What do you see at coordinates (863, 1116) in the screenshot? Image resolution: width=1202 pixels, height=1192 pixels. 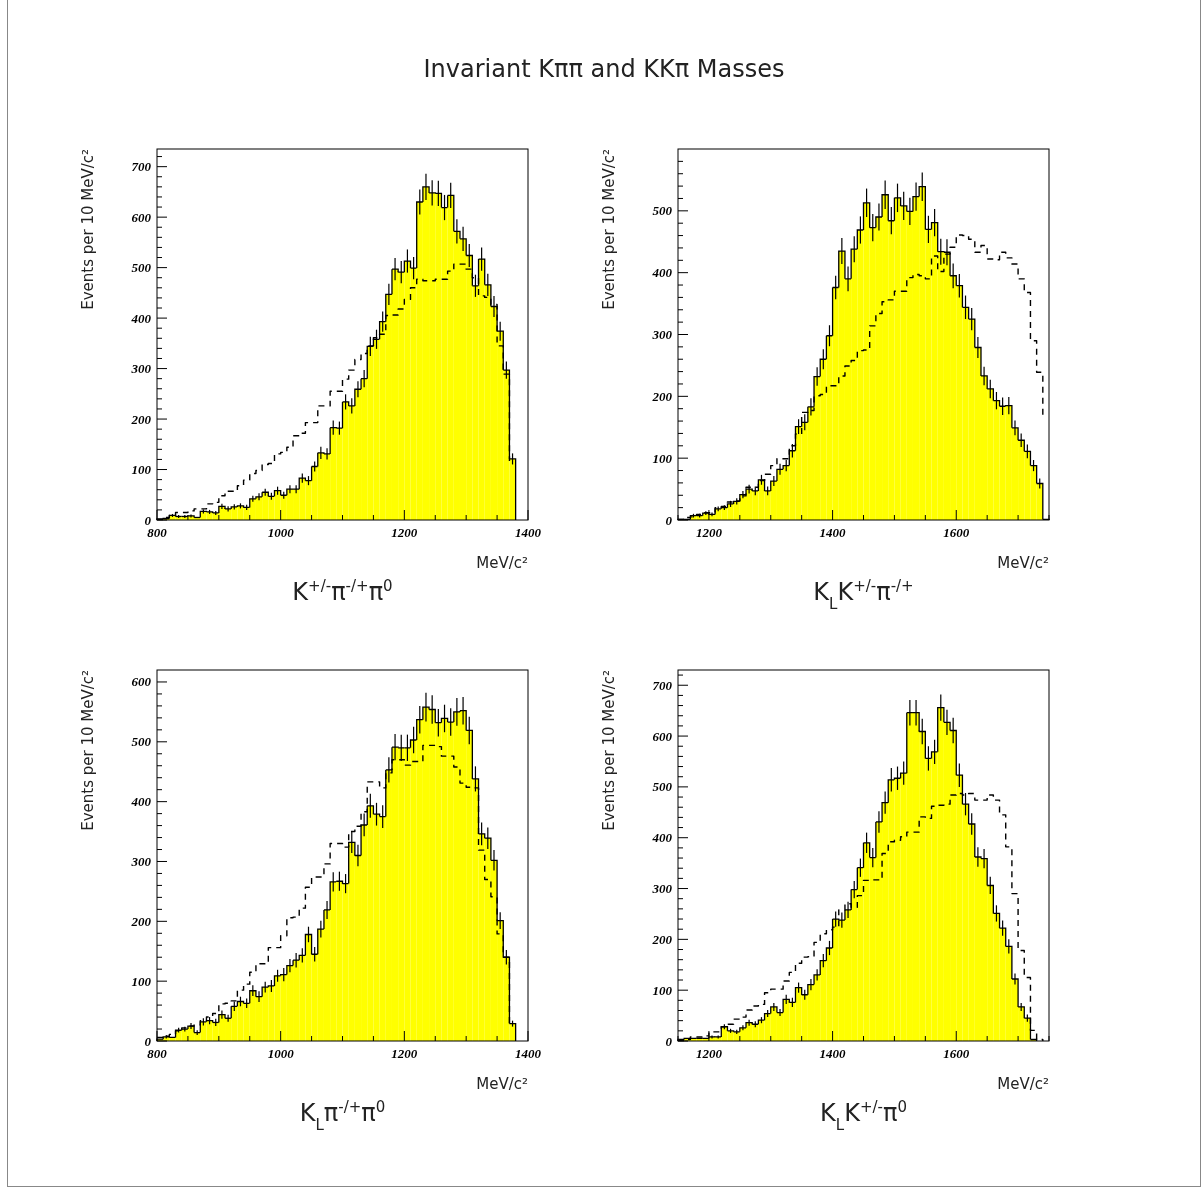 I see `text: K$_{L}$K$^{+/-}$π$^{0}$` at bounding box center [863, 1116].